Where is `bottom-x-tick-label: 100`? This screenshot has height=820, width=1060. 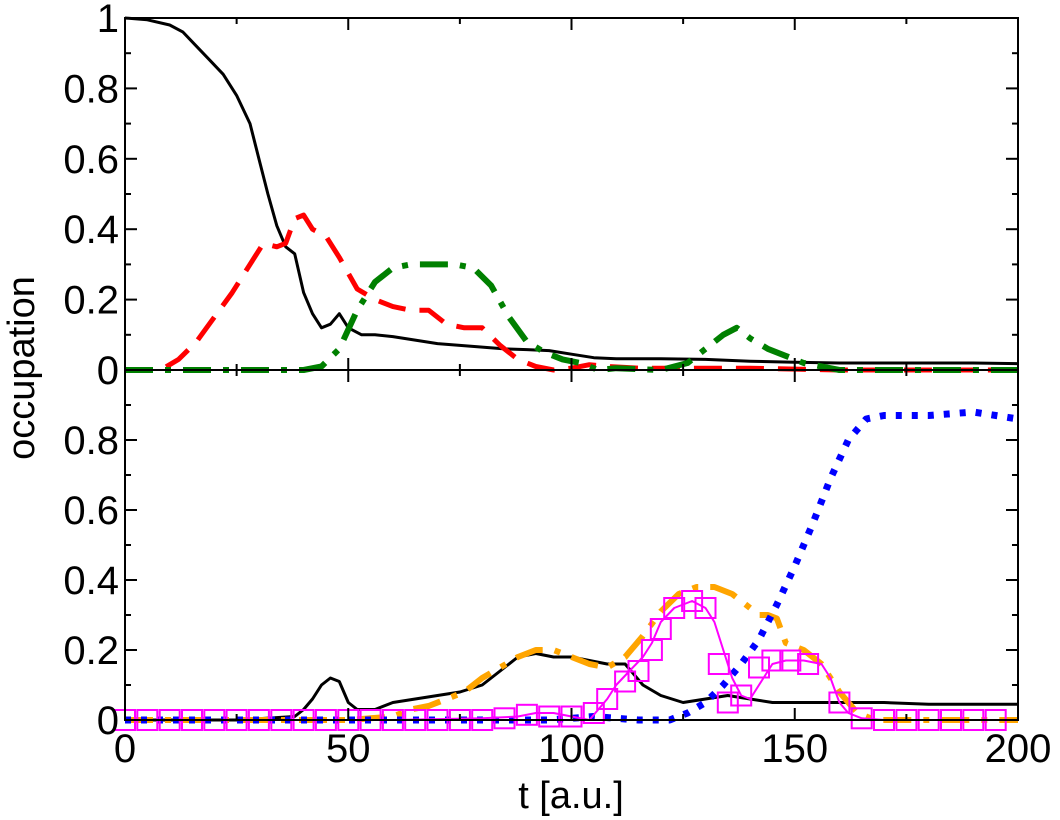
bottom-x-tick-label: 100 is located at coordinates (571, 749).